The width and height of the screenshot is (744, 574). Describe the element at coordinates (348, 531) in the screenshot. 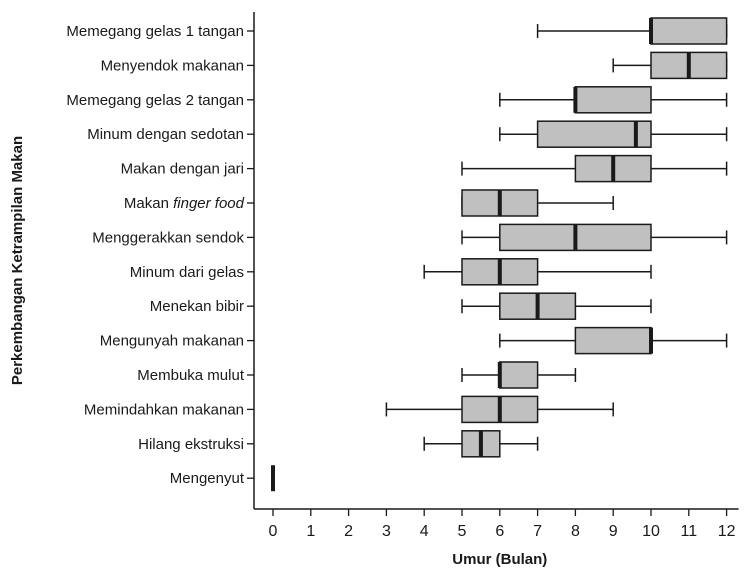

I see `x-tick-label: 2` at that location.